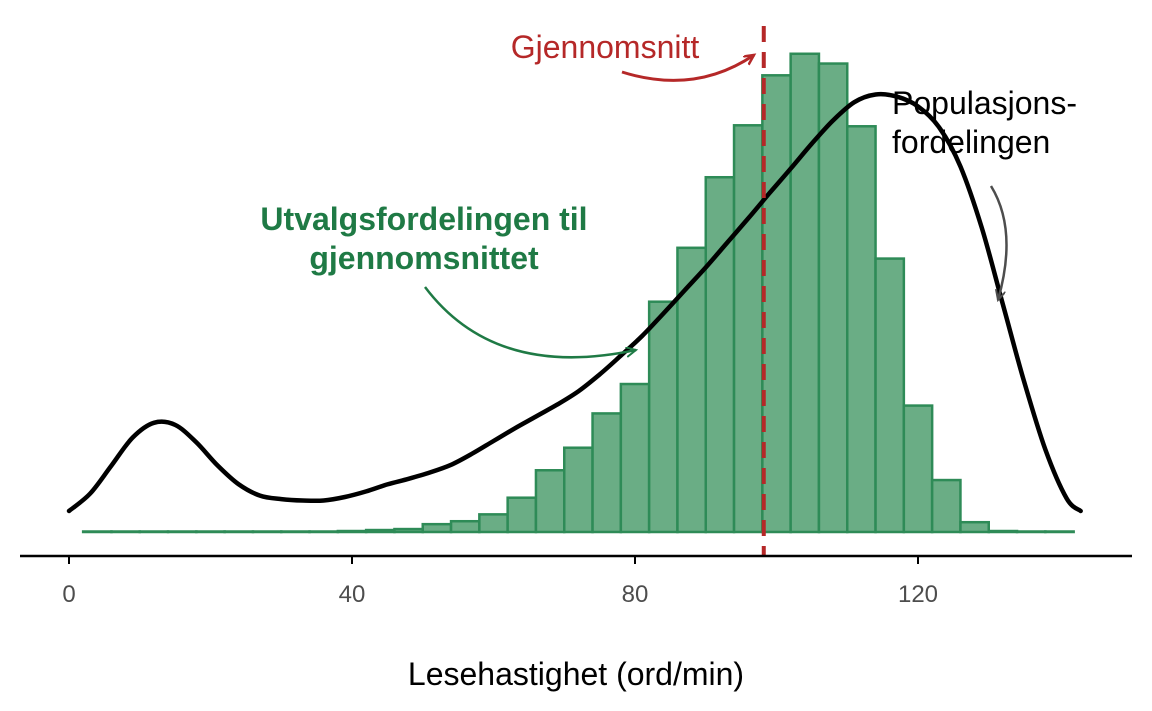 The width and height of the screenshot is (1152, 711). I want to click on mean-annotation-label: Gjennomsnitt, so click(605, 47).